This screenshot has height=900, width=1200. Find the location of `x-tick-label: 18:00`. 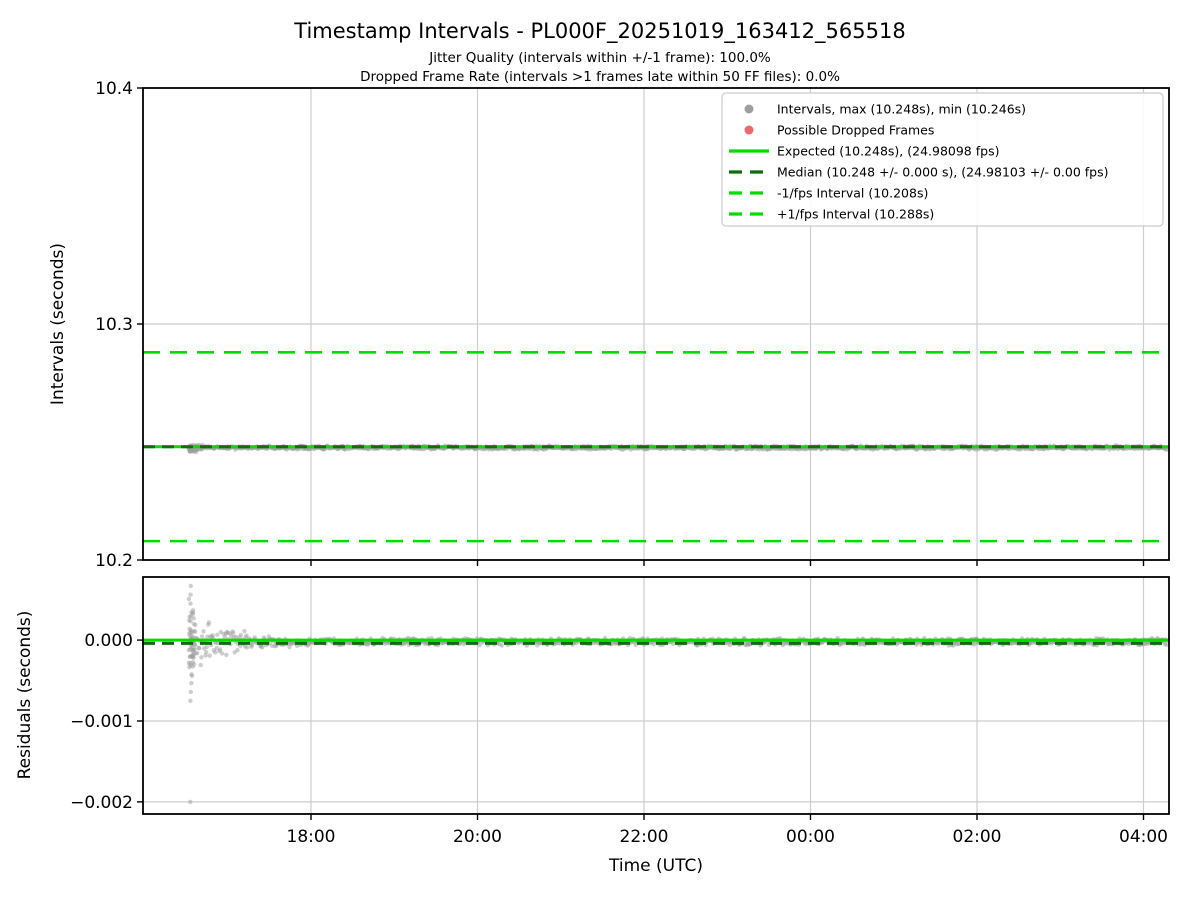

x-tick-label: 18:00 is located at coordinates (311, 837).